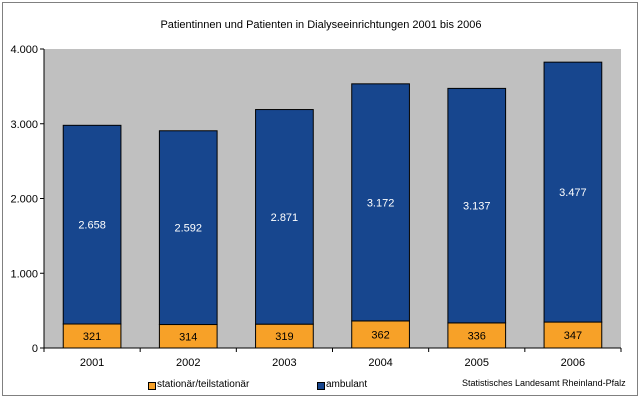 This screenshot has height=400, width=642. Describe the element at coordinates (24, 125) in the screenshot. I see `y-tick-label-3000: 3.000` at that location.